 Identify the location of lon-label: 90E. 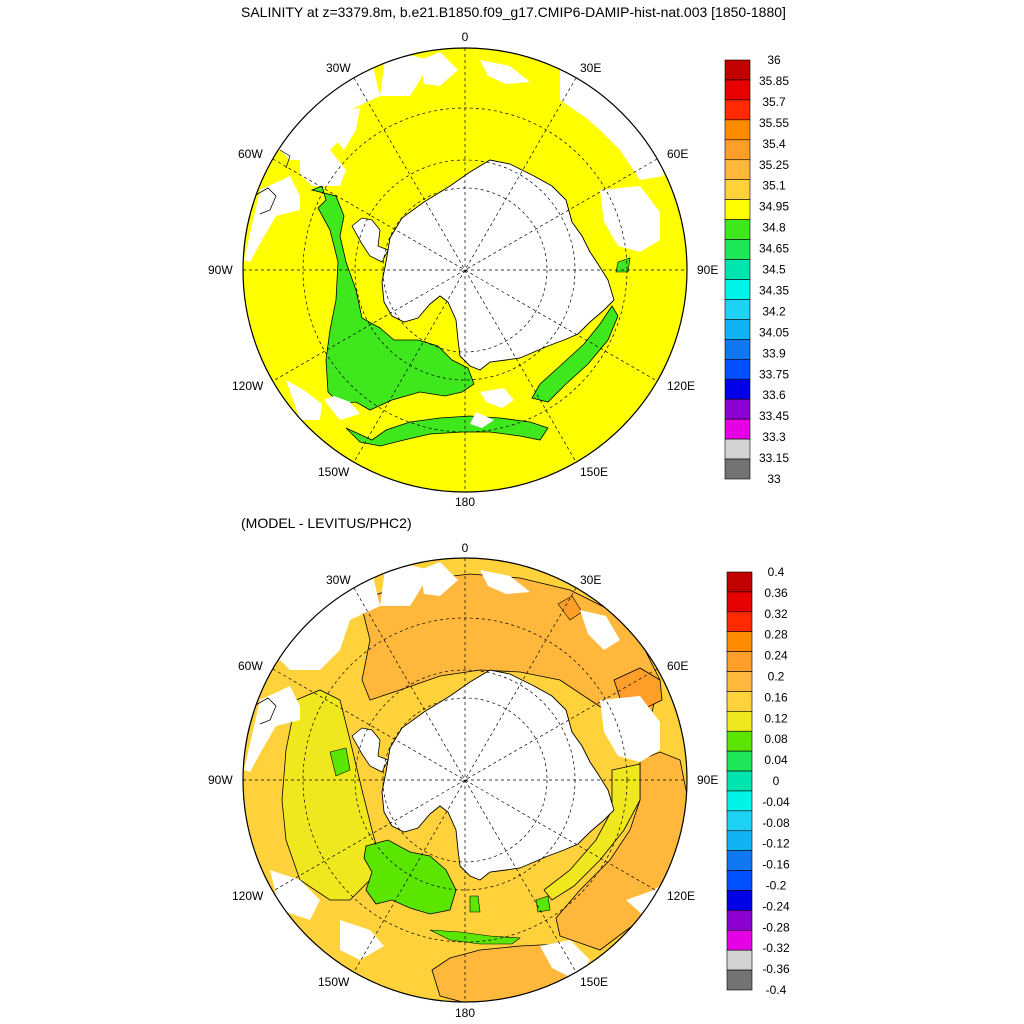
(707, 270).